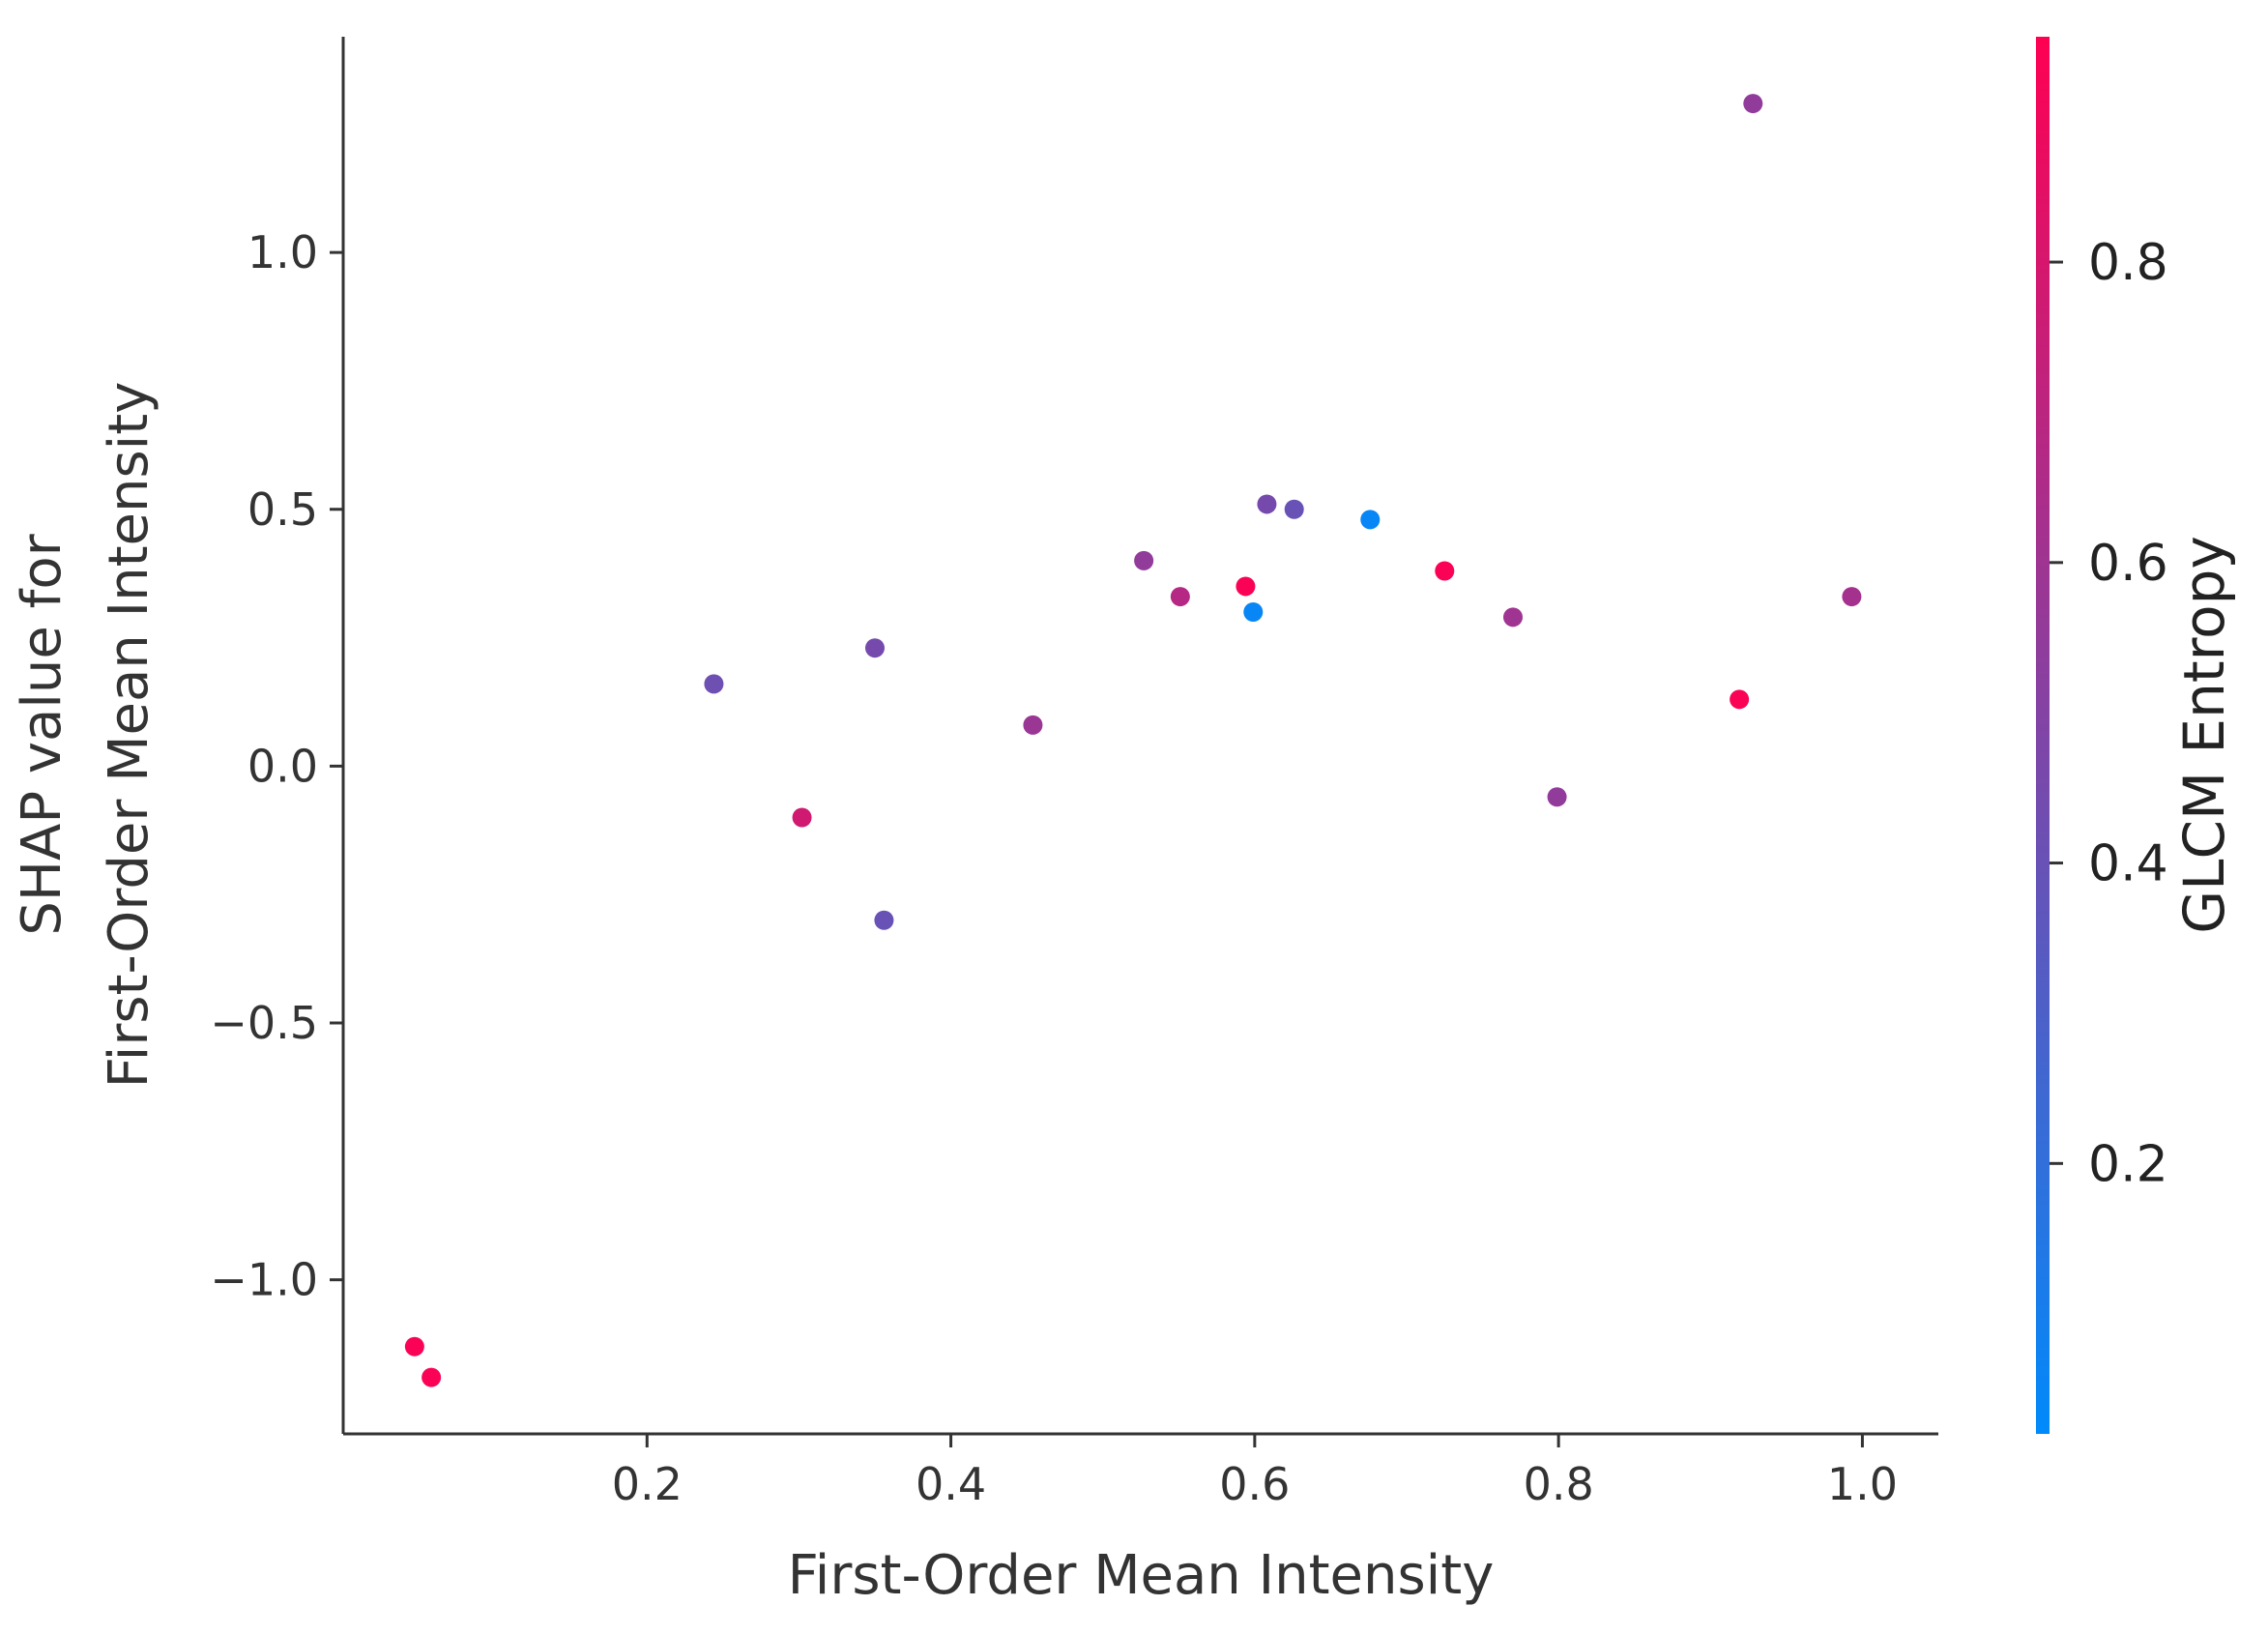  Describe the element at coordinates (42, 734) in the screenshot. I see `y-axis-label-line-1: SHAP value for` at that location.